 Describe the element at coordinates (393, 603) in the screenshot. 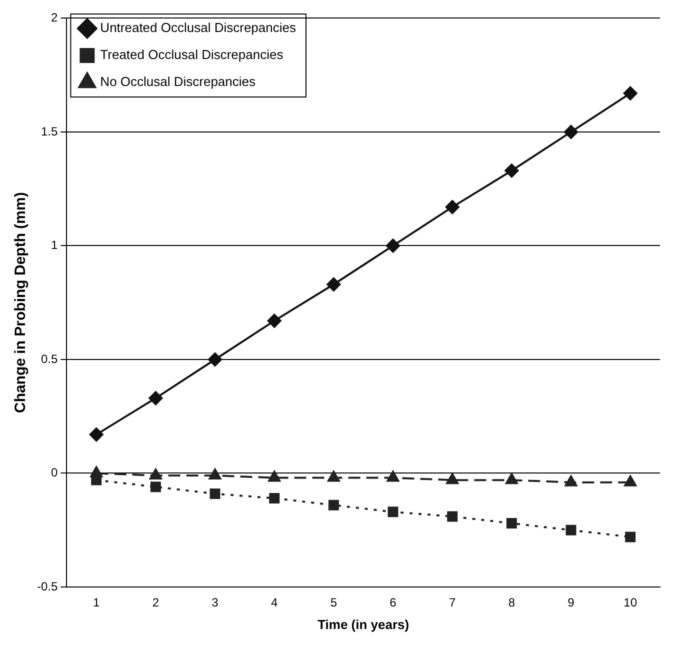

I see `x-tick-label: 6` at that location.